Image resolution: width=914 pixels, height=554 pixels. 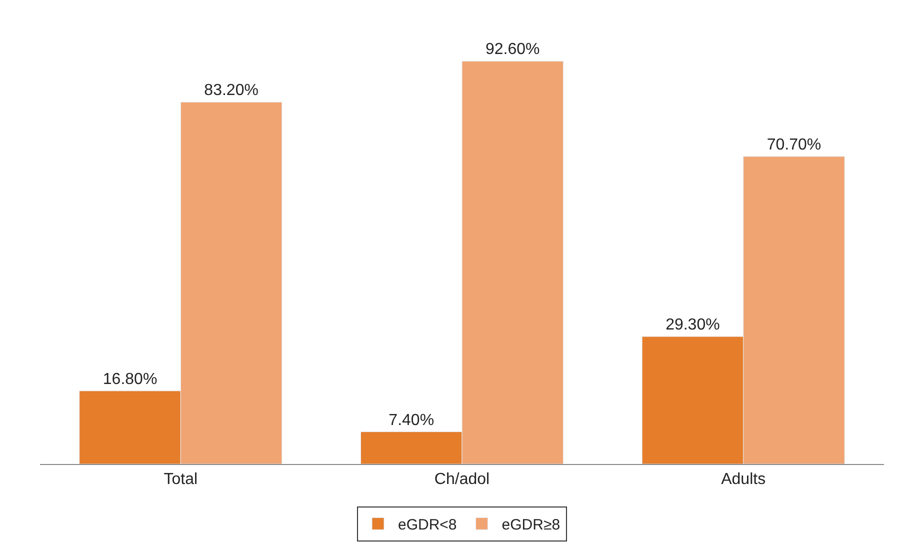 What do you see at coordinates (231, 91) in the screenshot?
I see `data-label: 83.20%` at bounding box center [231, 91].